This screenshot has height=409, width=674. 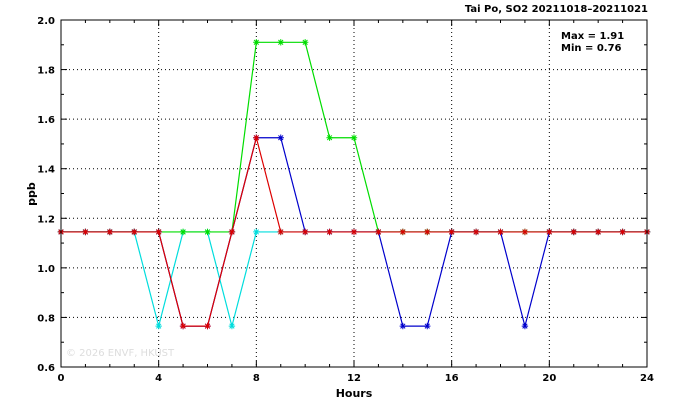 I want to click on x-tick-label: 16, so click(x=452, y=378).